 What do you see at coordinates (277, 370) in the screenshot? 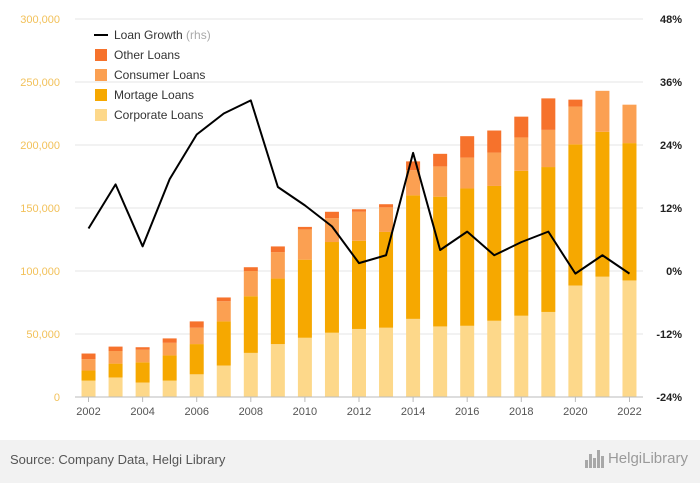
I see `bar-corporate-loans-2009` at bounding box center [277, 370].